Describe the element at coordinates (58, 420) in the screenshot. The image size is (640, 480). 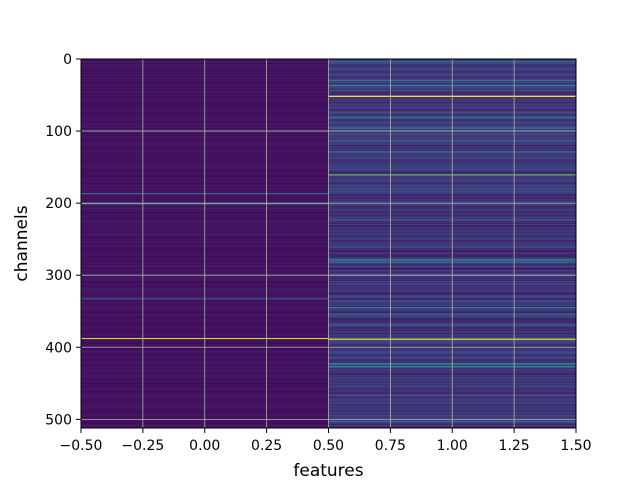
I see `y-tick-label: 500` at that location.